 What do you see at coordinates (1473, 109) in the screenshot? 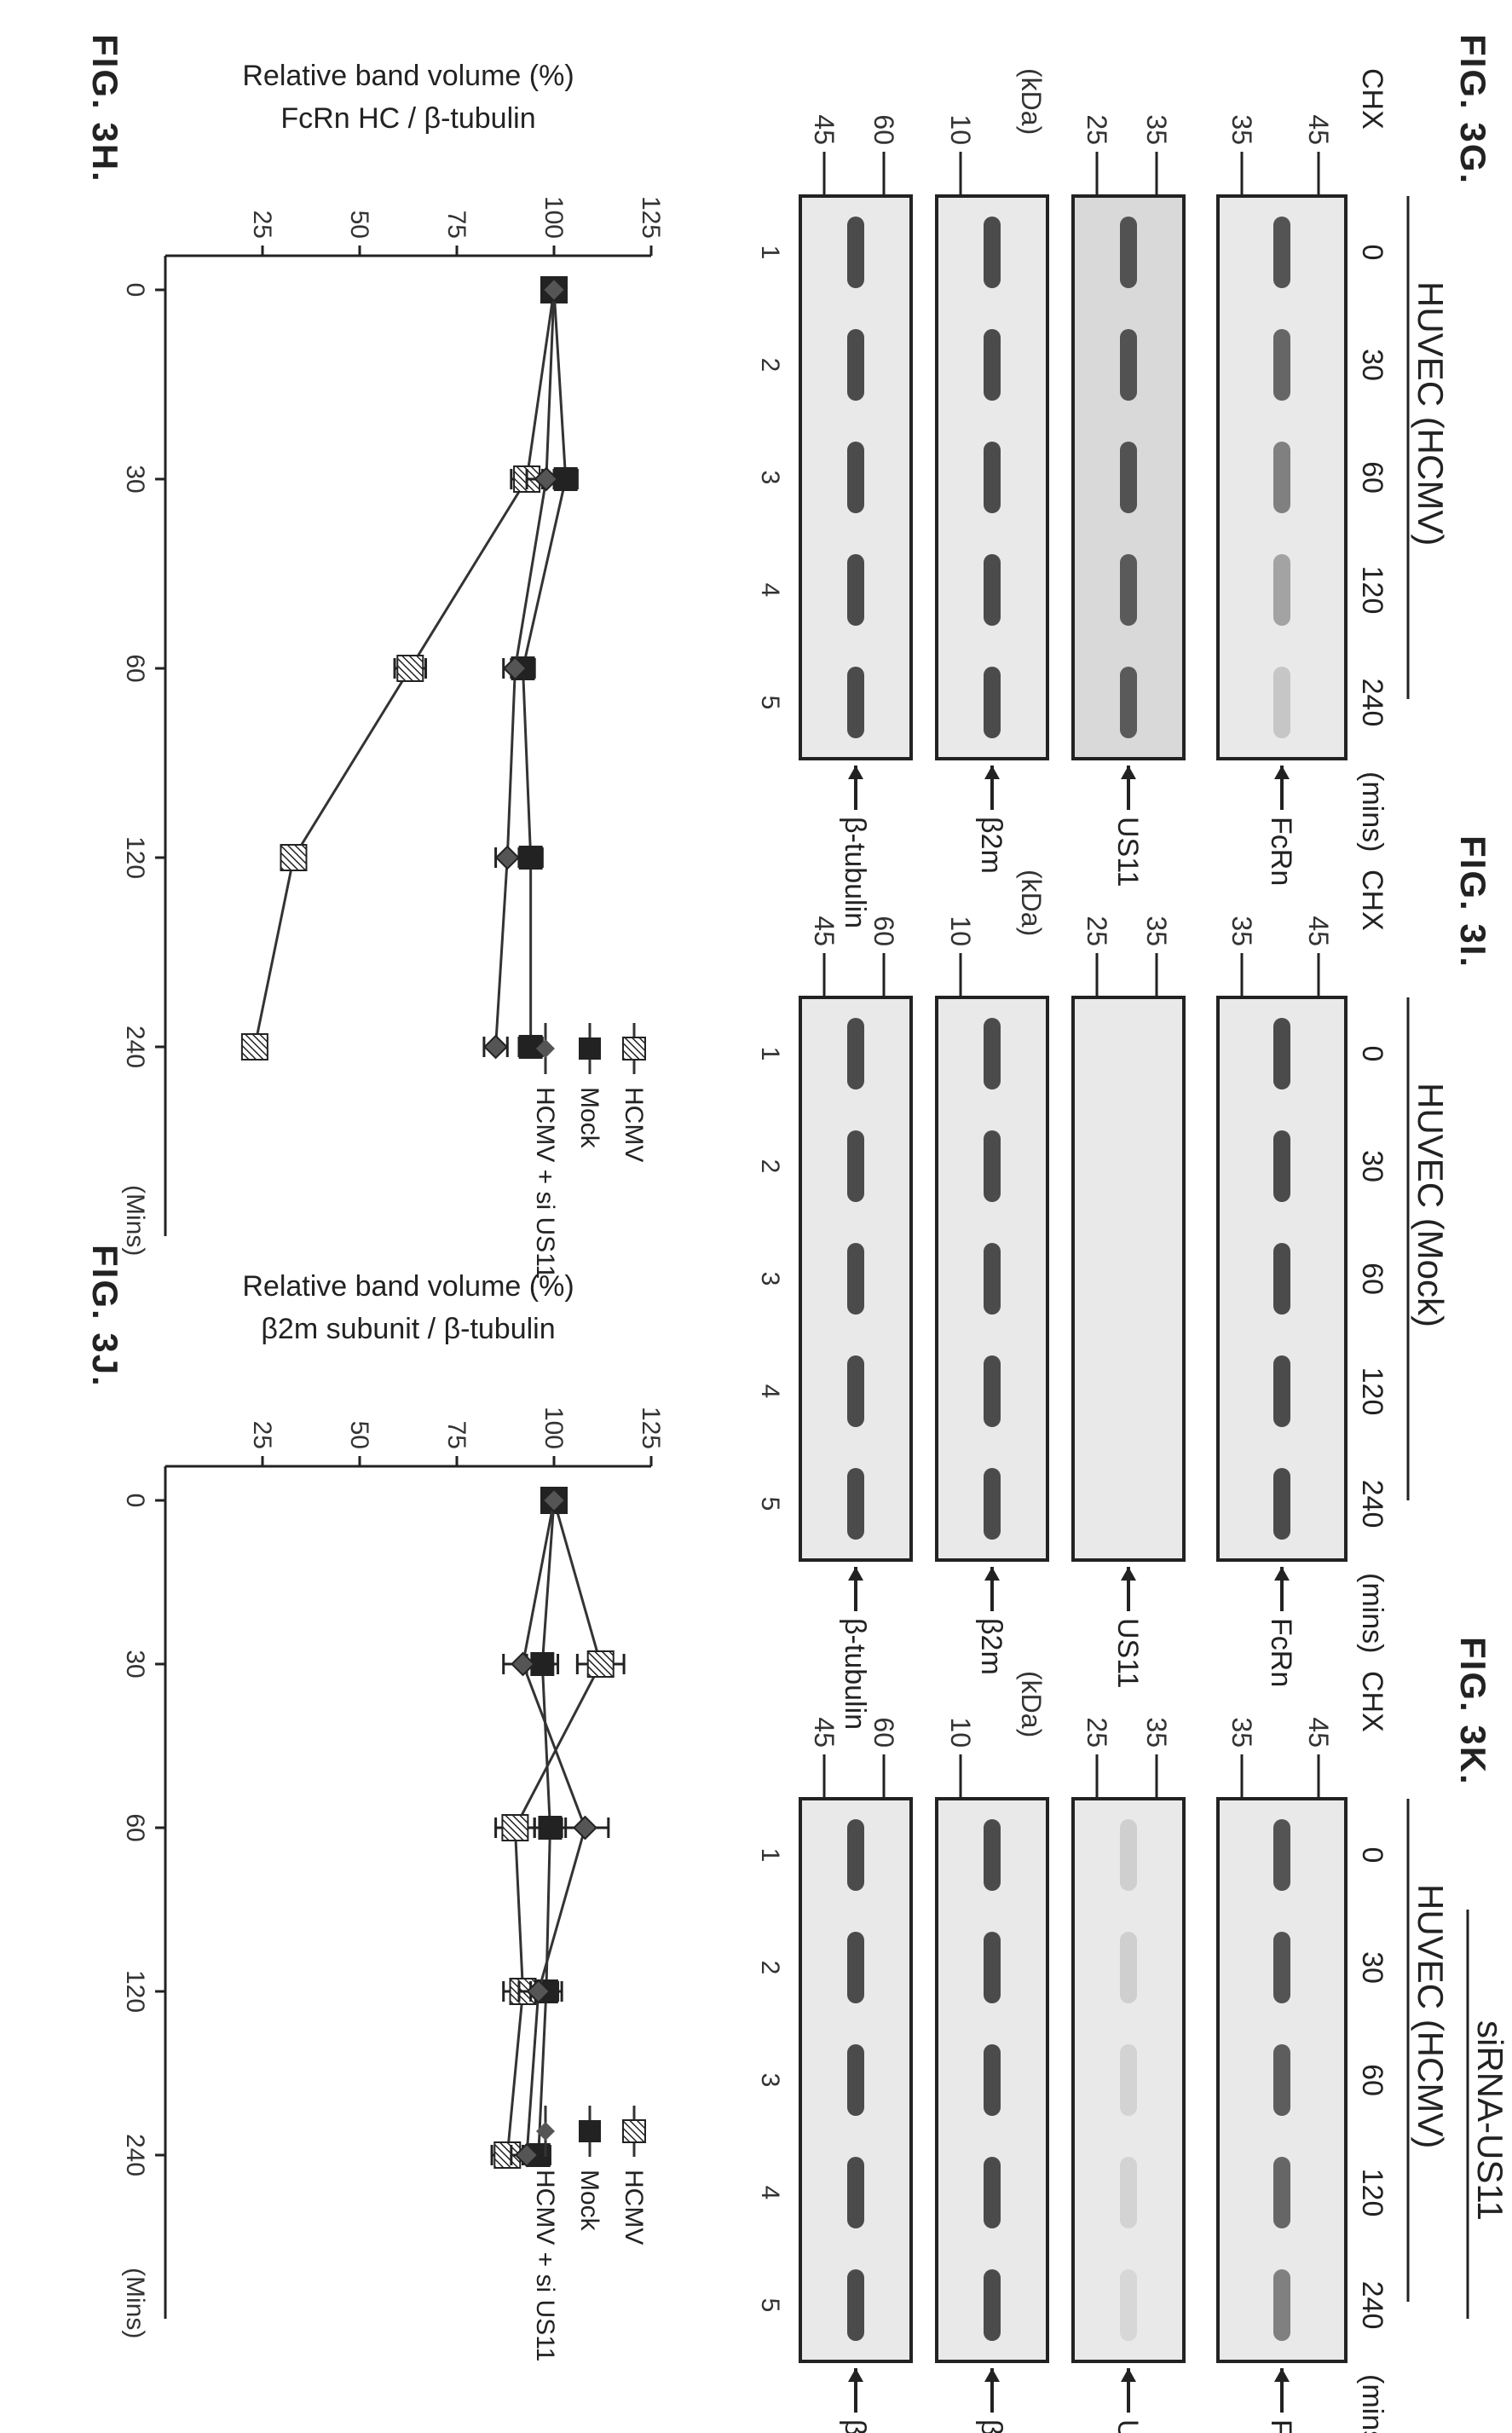
I see `figure-label: FIG. 3G.` at bounding box center [1473, 109].